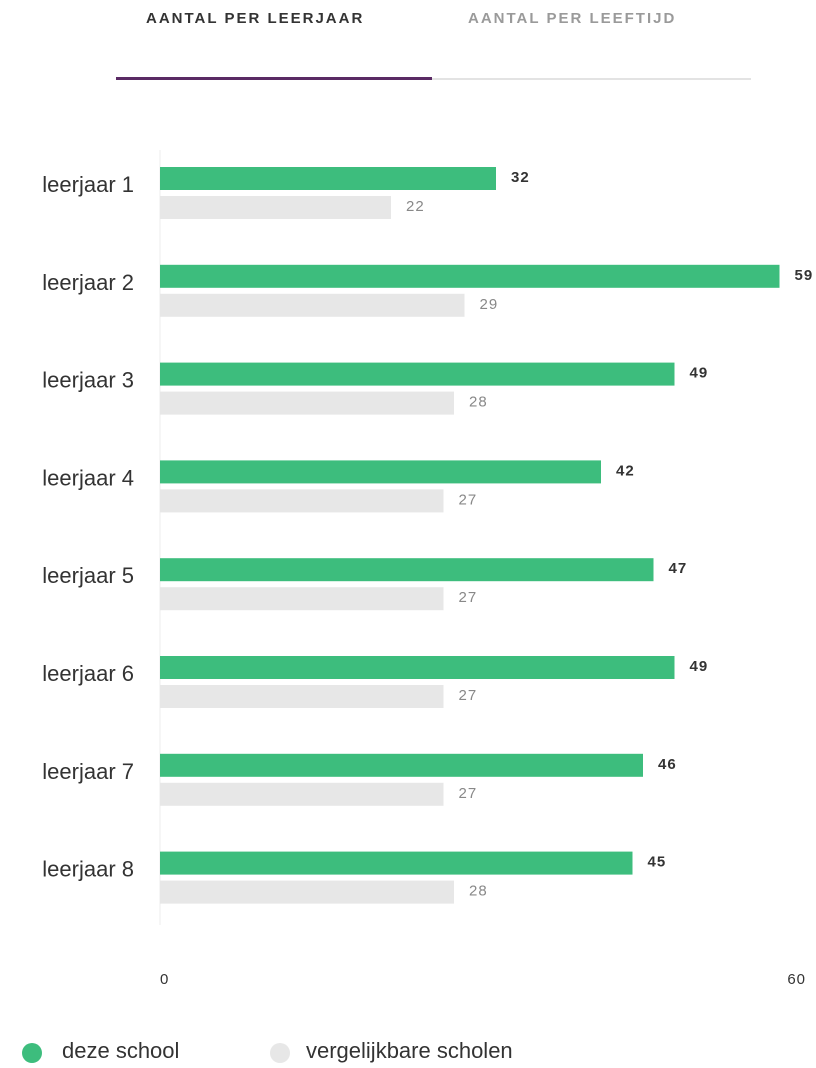 The image size is (816, 1068). Describe the element at coordinates (88, 477) in the screenshot. I see `category-label: leerjaar 4` at that location.